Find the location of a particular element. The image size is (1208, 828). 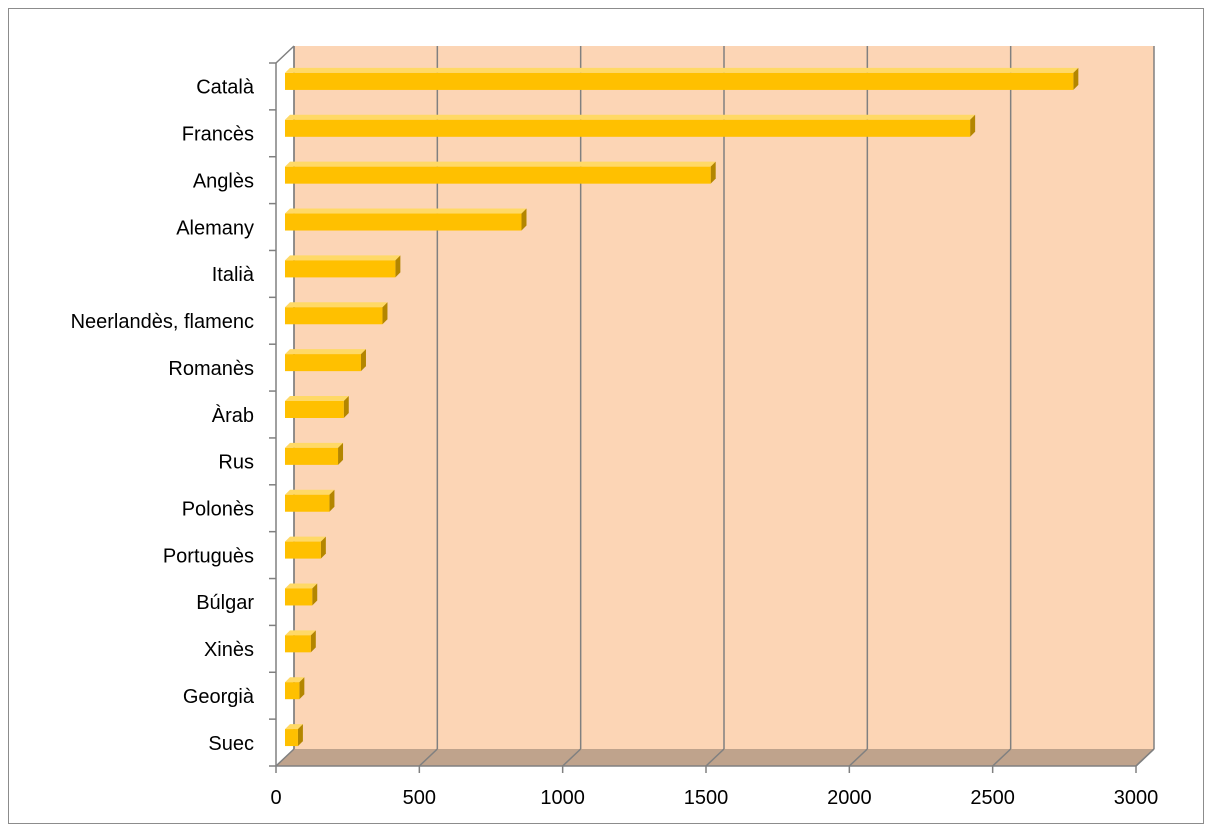

category-label: Anglès is located at coordinates (223, 181).